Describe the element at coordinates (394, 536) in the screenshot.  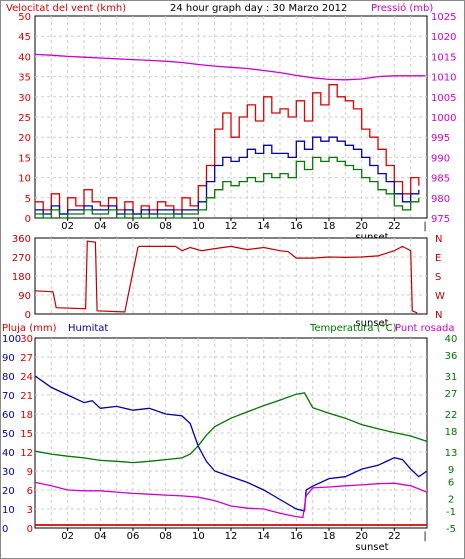
I see `humidity-panel-xtick-label: 22` at that location.